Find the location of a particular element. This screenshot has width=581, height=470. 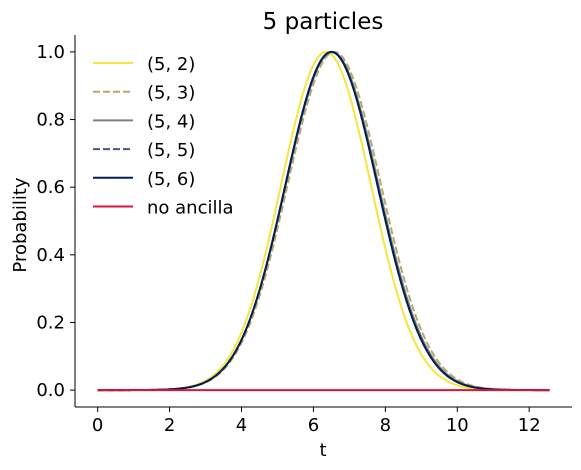

y-tick-label: 0.4 is located at coordinates (50, 255).